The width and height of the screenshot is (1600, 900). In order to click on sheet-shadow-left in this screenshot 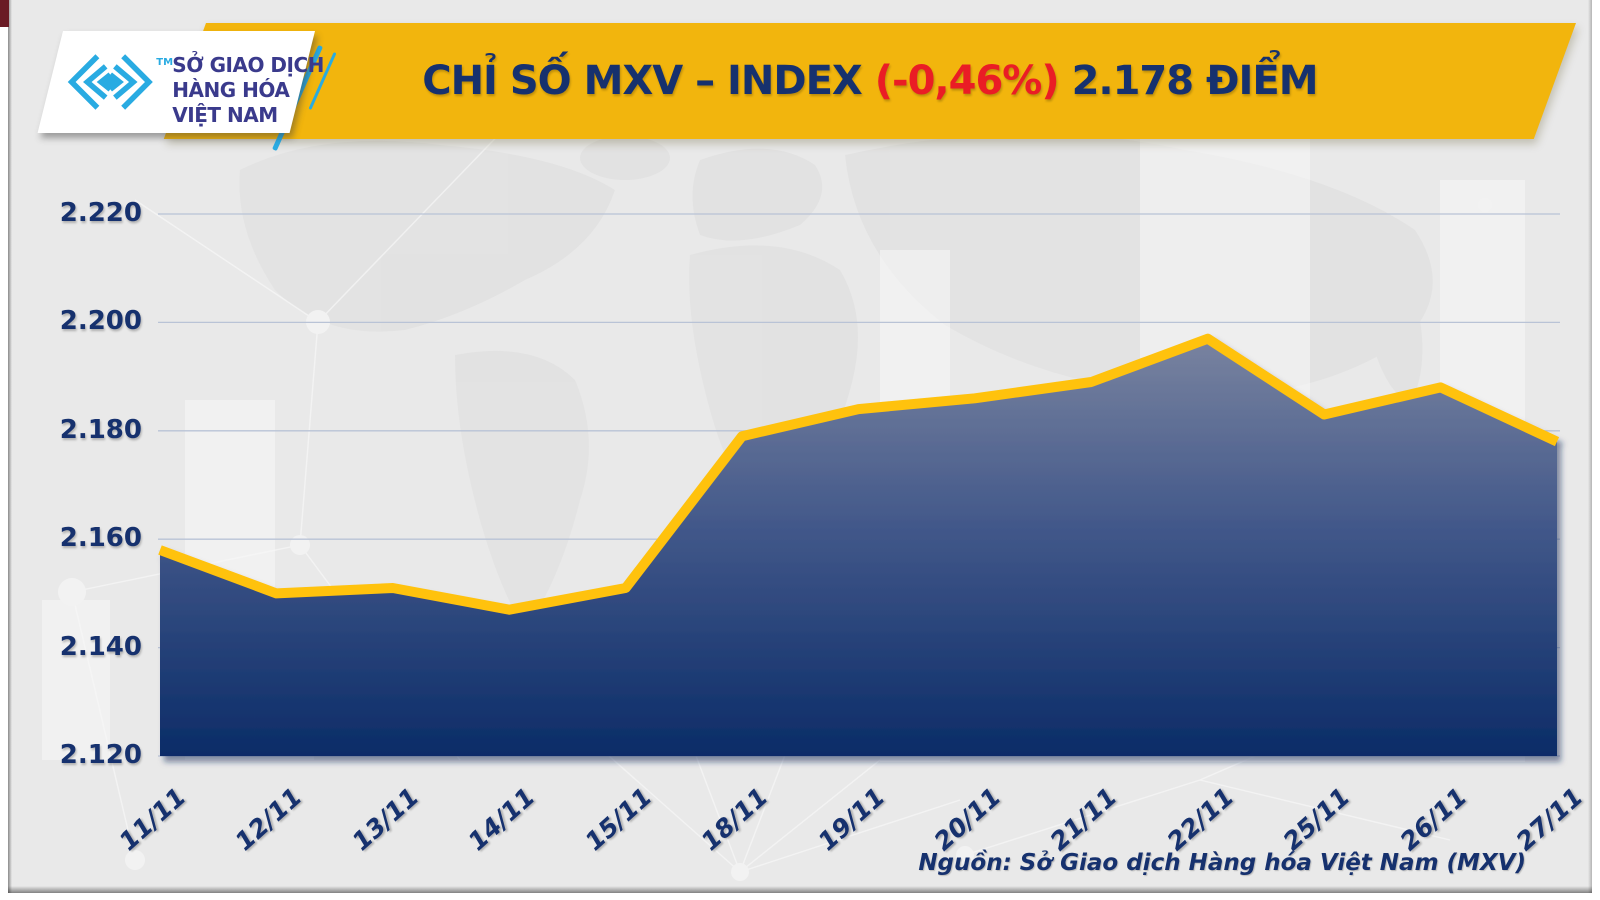, I will do `click(10, 446)`.